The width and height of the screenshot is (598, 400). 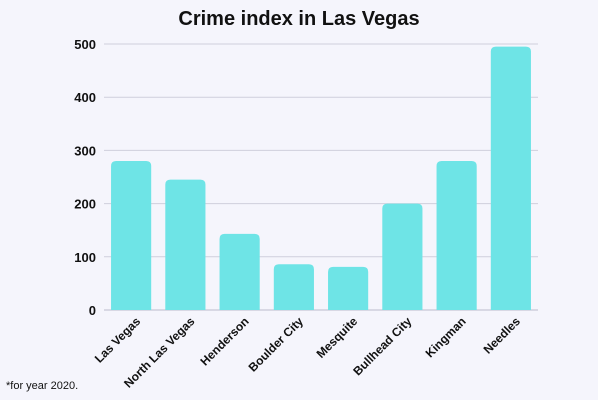 I want to click on chart-title: Crime index in Las Vegas, so click(x=299, y=19).